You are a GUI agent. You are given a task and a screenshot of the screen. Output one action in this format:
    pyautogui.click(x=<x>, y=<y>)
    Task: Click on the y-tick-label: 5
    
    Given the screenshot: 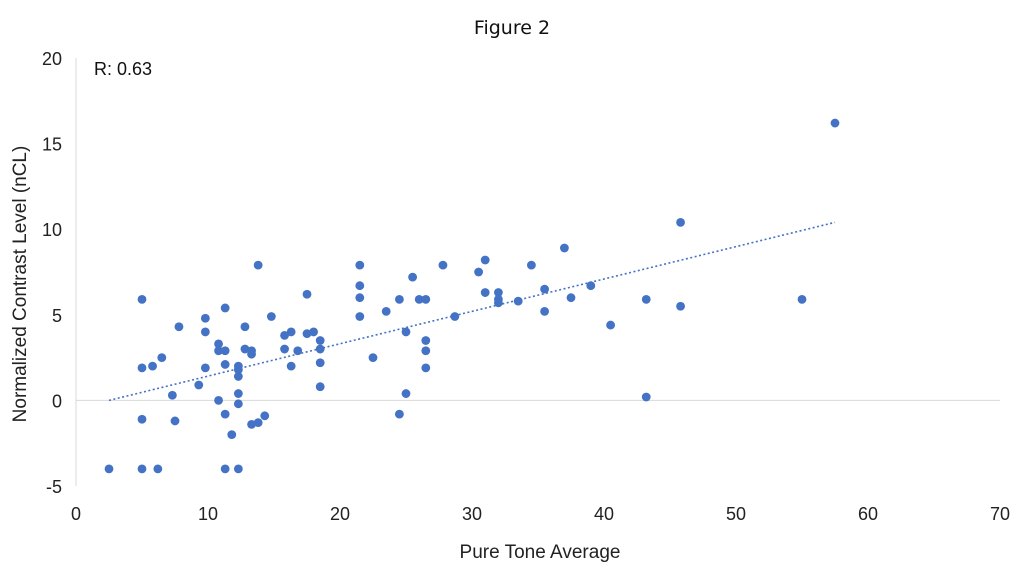 What is the action you would take?
    pyautogui.click(x=57, y=316)
    